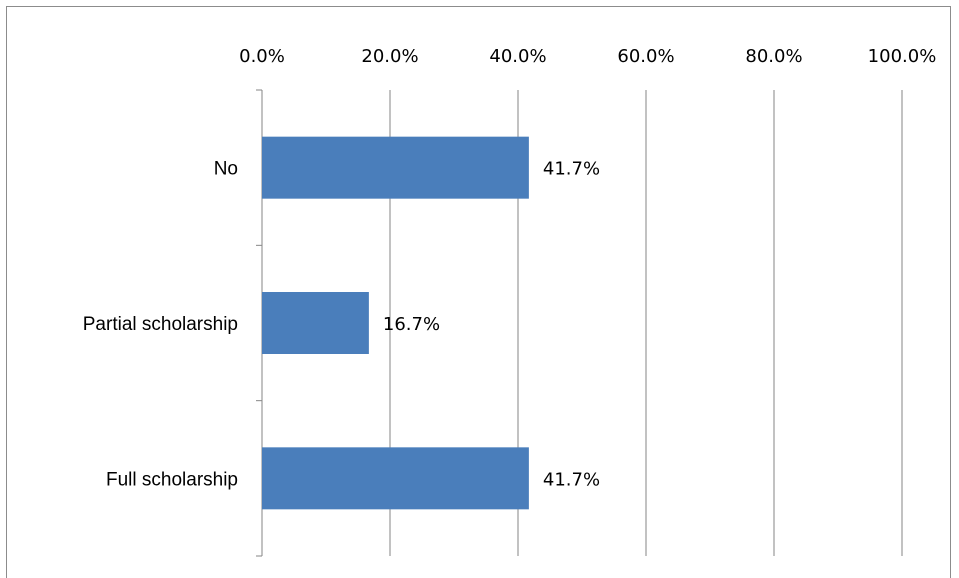 The width and height of the screenshot is (959, 578). Describe the element at coordinates (587, 56) in the screenshot. I see `x-axis-ticks: 0.0% 20.0% 40.0% 60.0% 80.0% 100.0%` at that location.